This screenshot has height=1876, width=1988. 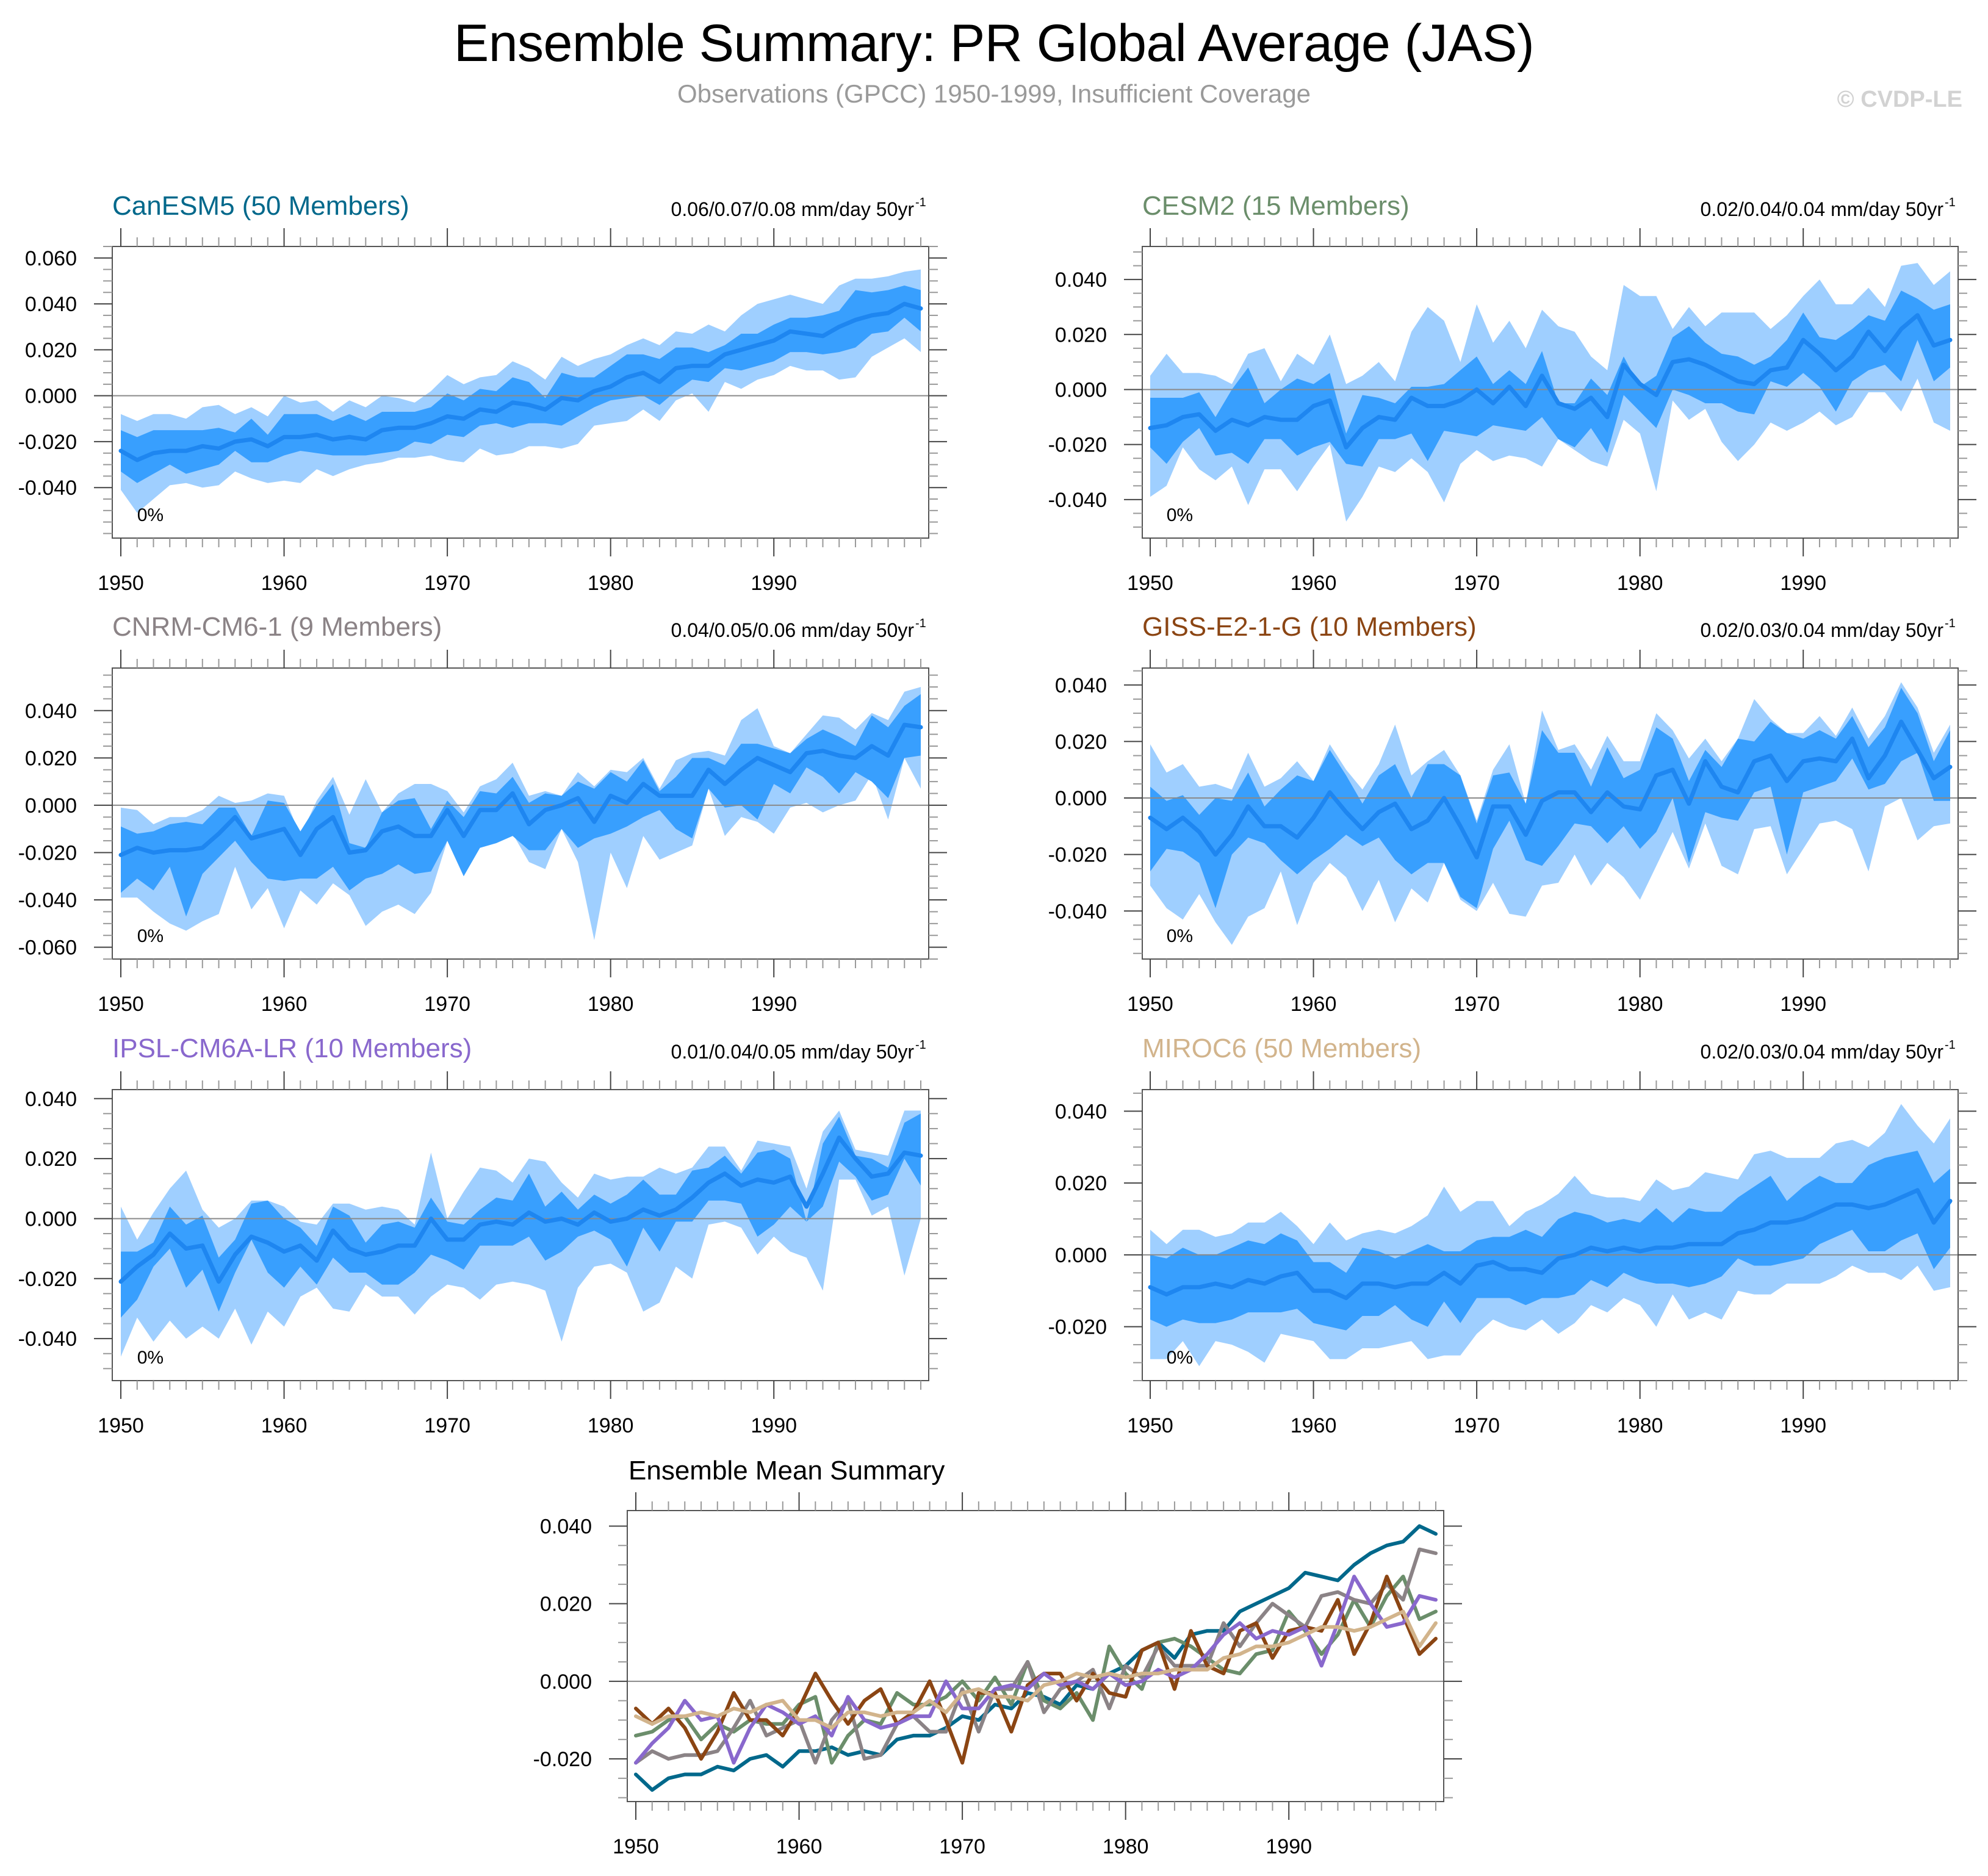 I want to click on trend-label: 0.02/0.04/0.04 mm/day 50yr, so click(x=1822, y=209).